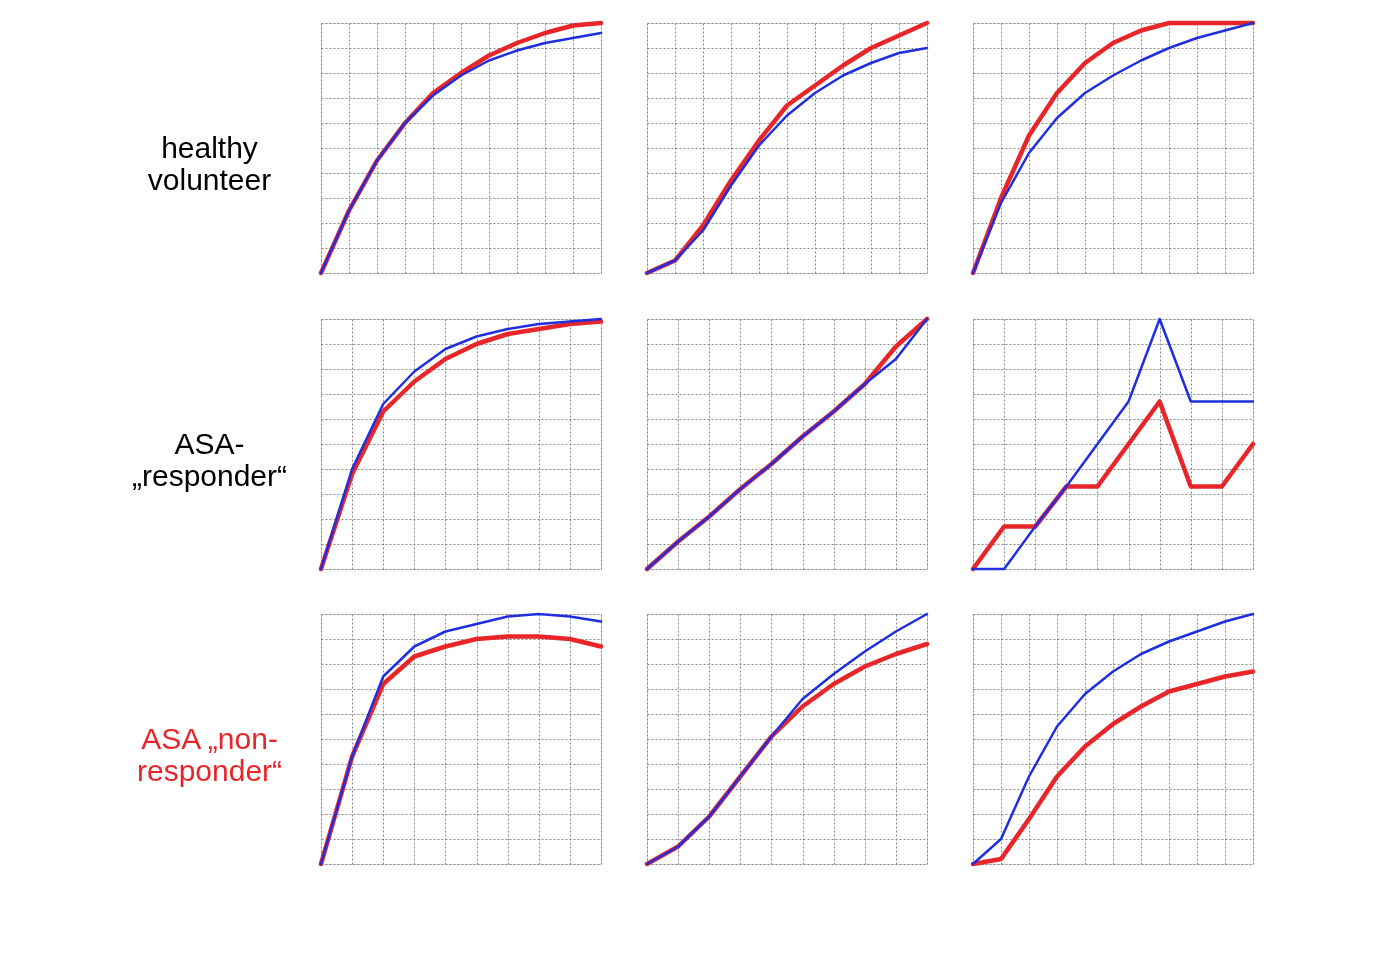 The height and width of the screenshot is (973, 1390). I want to click on y-axis-title: ASA- „responder“, so click(209, 459).